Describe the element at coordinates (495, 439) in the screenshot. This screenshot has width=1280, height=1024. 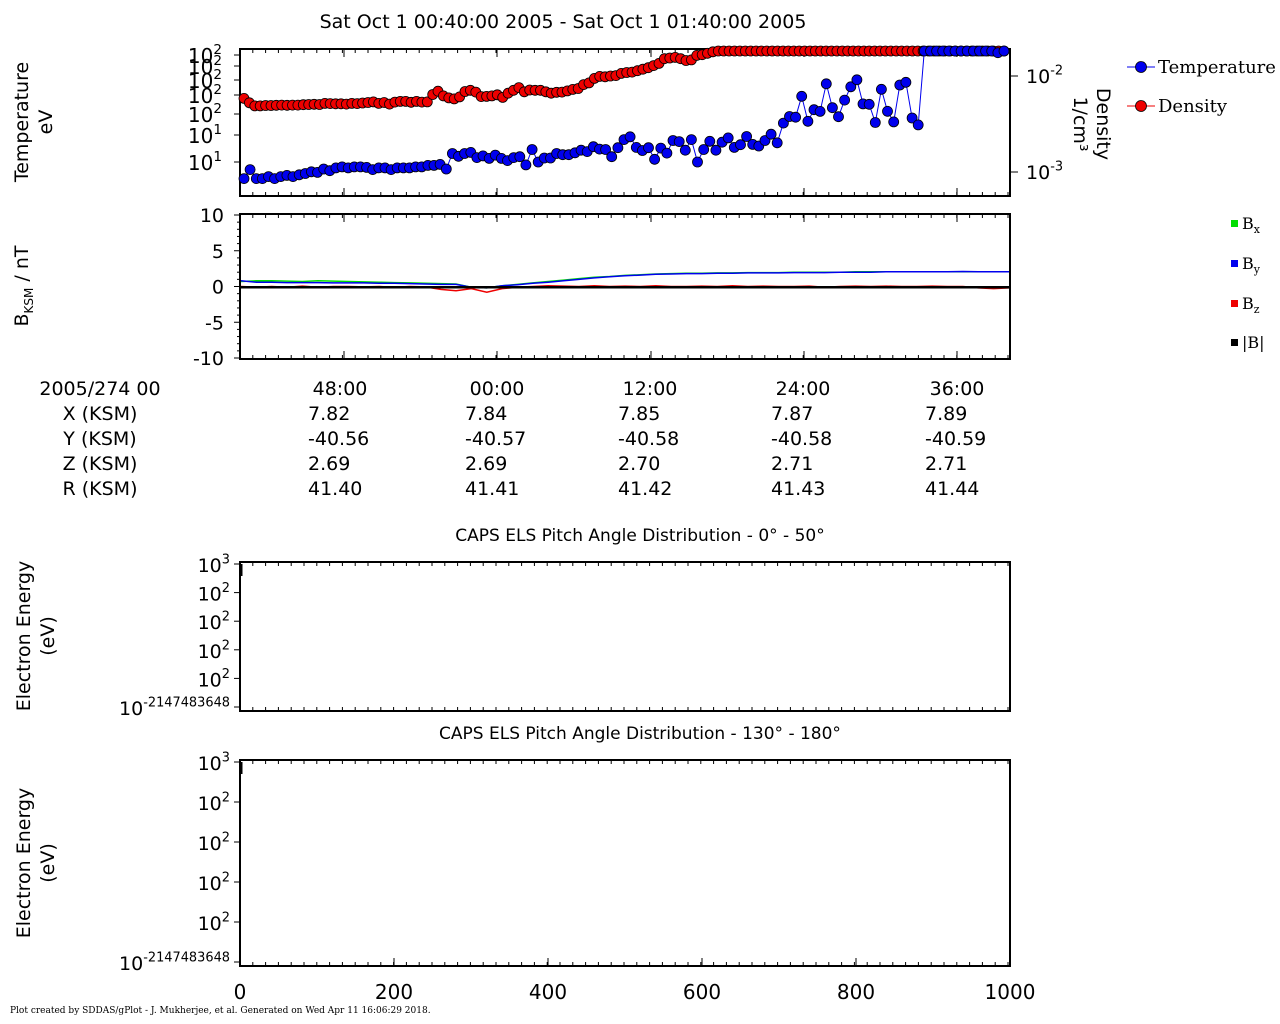
I see `ephemeris-value: -40.57` at that location.